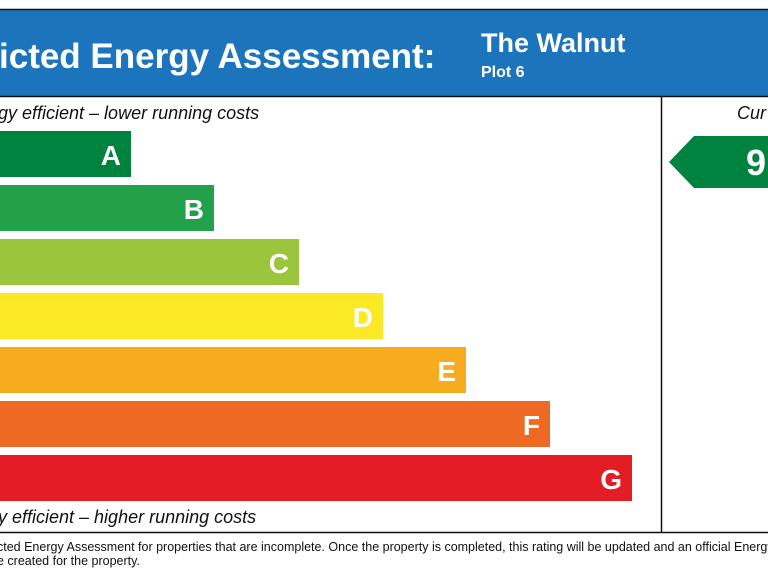 The width and height of the screenshot is (768, 576). What do you see at coordinates (553, 43) in the screenshot?
I see `property-name: The Walnut` at bounding box center [553, 43].